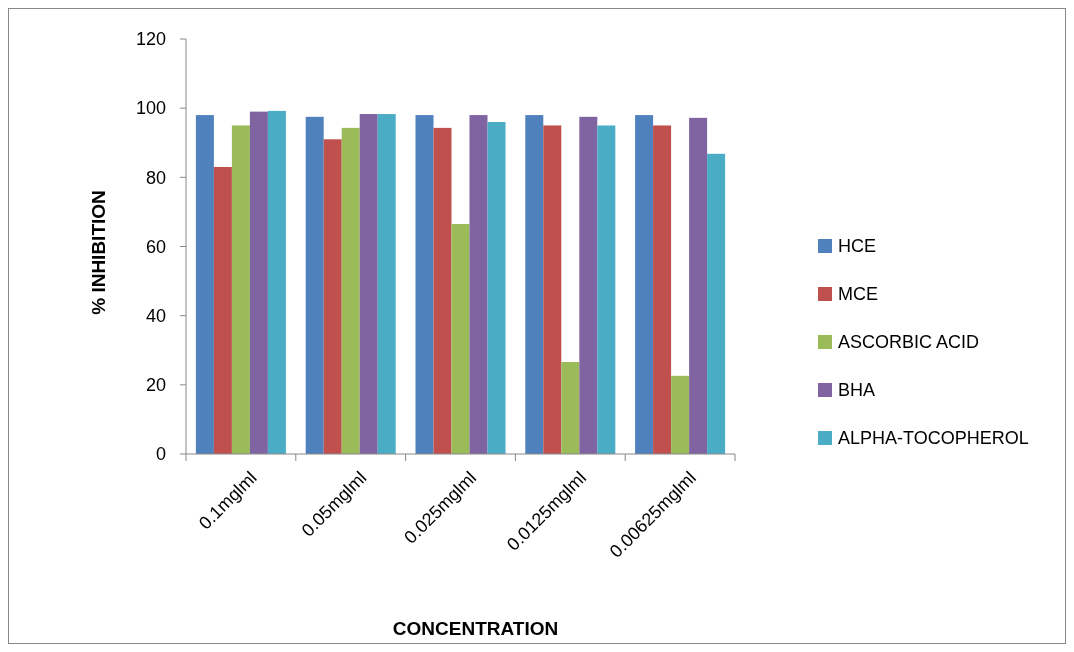 Image resolution: width=1074 pixels, height=652 pixels. What do you see at coordinates (155, 177) in the screenshot?
I see `y-tick-label: 80` at bounding box center [155, 177].